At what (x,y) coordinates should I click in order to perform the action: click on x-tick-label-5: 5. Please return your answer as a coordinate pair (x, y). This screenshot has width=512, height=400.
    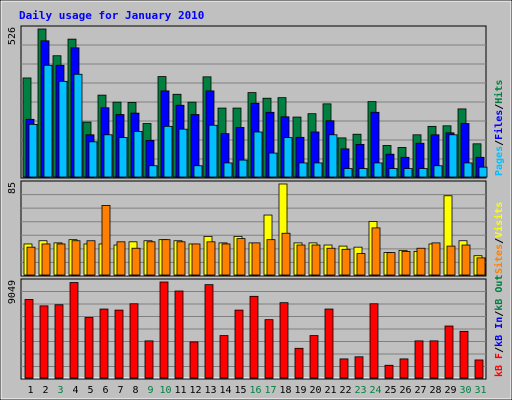
    Looking at the image, I should click on (90, 390).